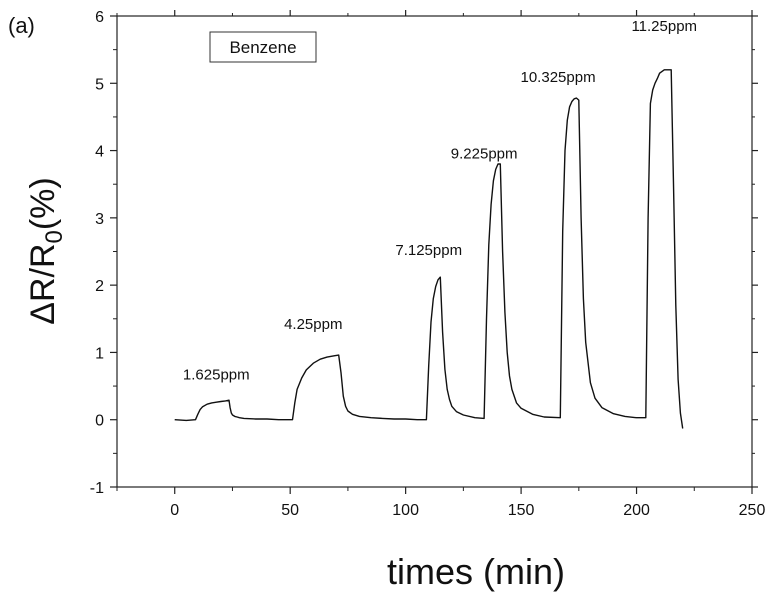  I want to click on concentration-label: 9.225ppm, so click(484, 154).